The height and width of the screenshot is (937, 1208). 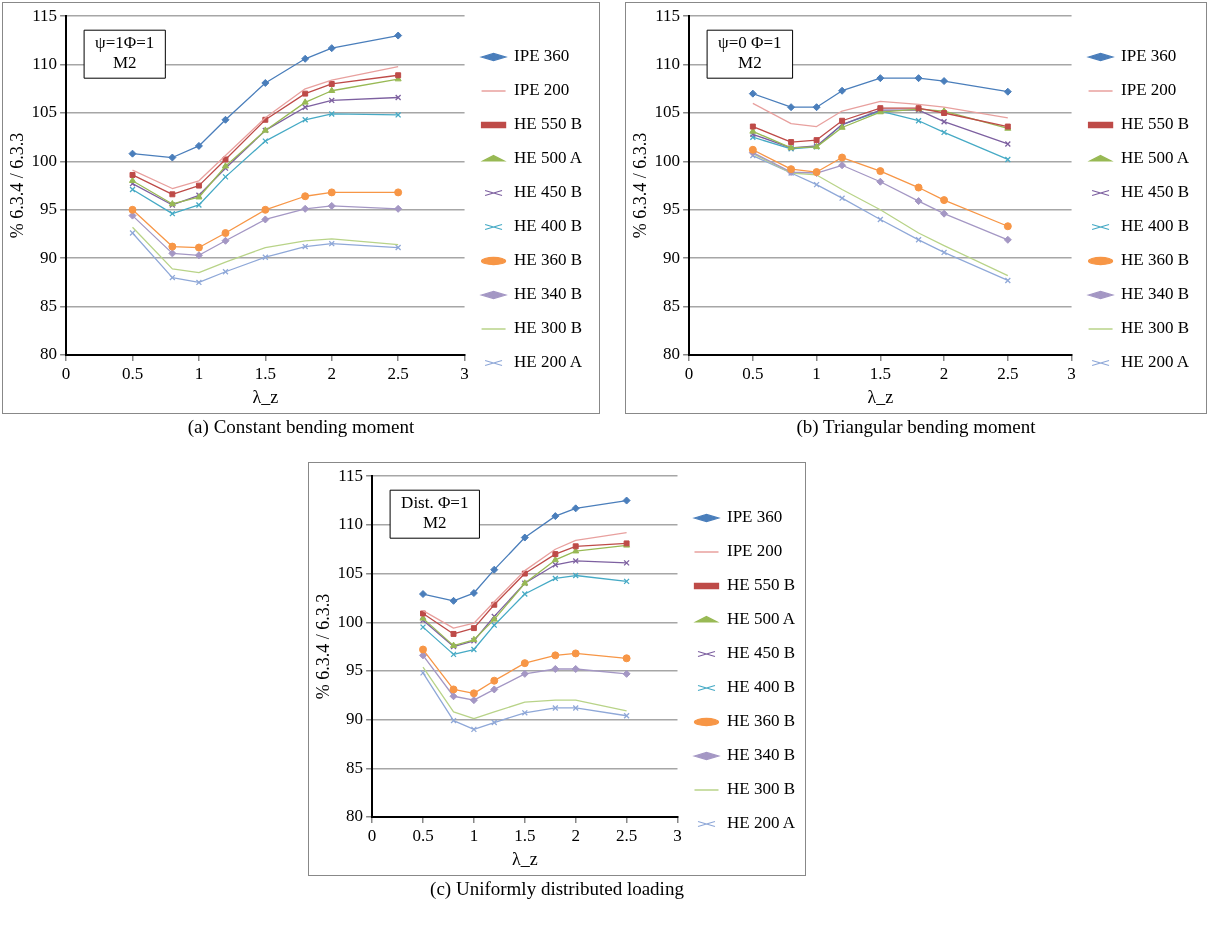 What do you see at coordinates (125, 53) in the screenshot?
I see `annotation: ψ=1Φ=1 M2` at bounding box center [125, 53].